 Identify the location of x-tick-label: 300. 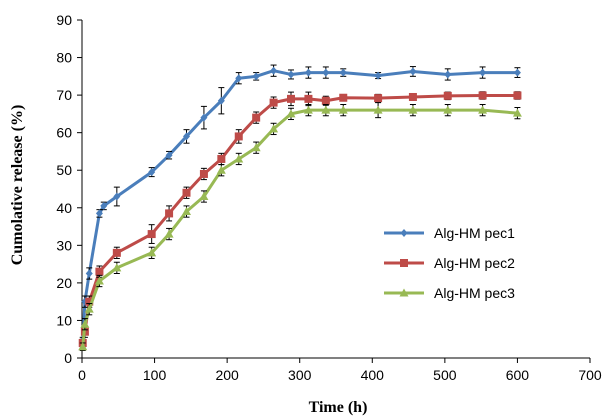
(300, 375).